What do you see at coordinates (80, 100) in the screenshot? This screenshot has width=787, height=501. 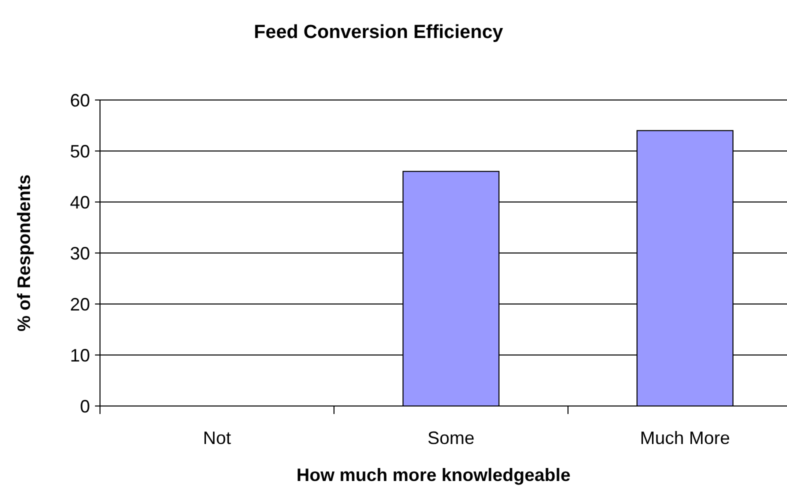 I see `y-tick-label: 60` at bounding box center [80, 100].